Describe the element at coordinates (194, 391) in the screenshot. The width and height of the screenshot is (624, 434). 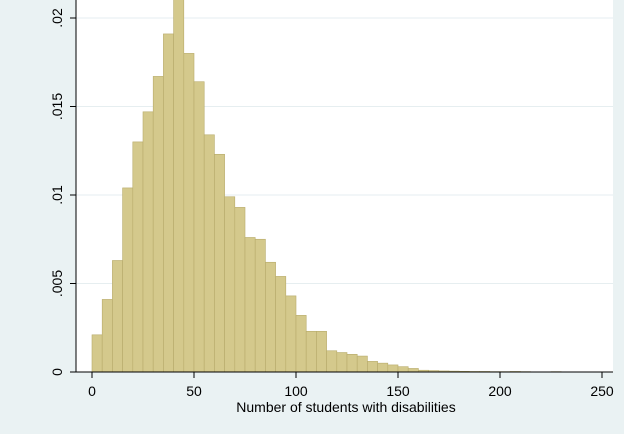
I see `x-tick-label: 50` at that location.